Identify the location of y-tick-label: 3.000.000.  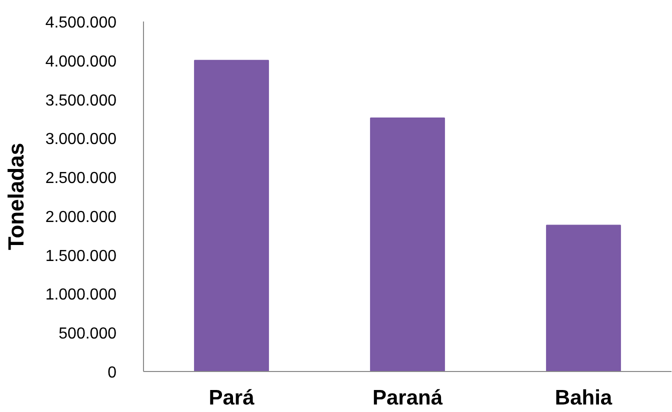
(81, 139).